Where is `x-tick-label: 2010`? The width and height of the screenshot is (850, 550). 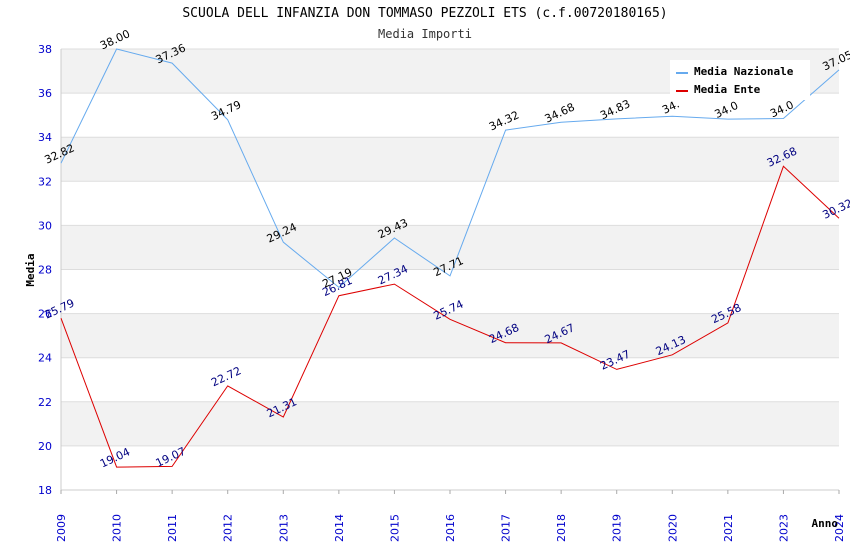 x-tick-label: 2010 is located at coordinates (117, 528).